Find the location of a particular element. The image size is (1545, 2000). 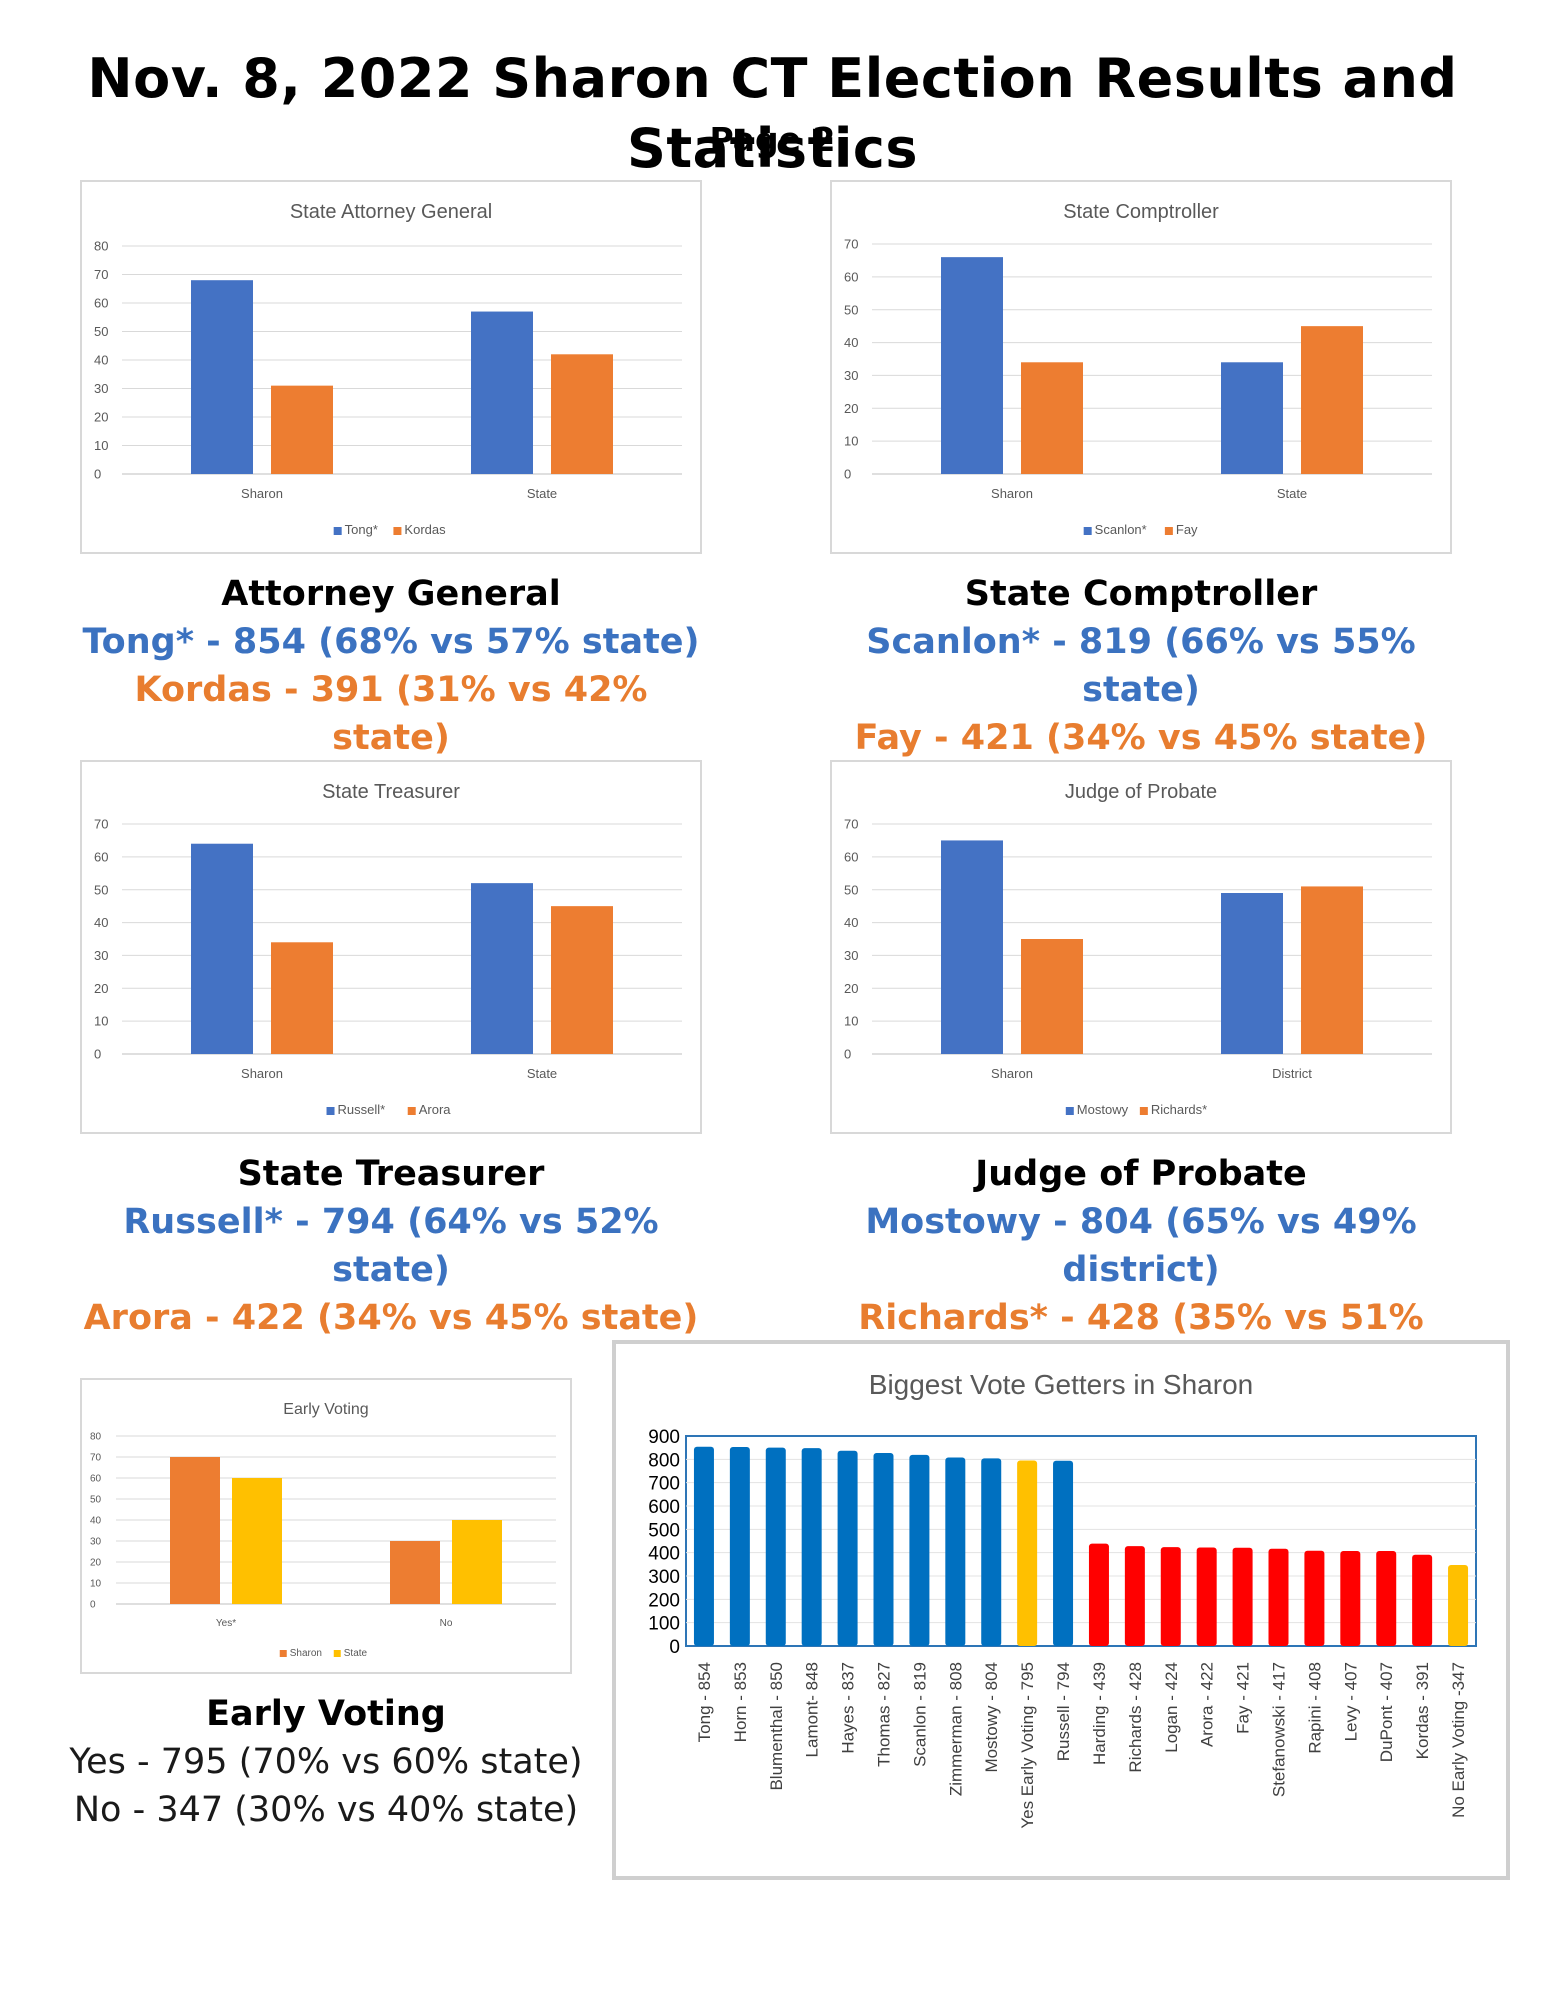

bar-fay-state is located at coordinates (1332, 400).